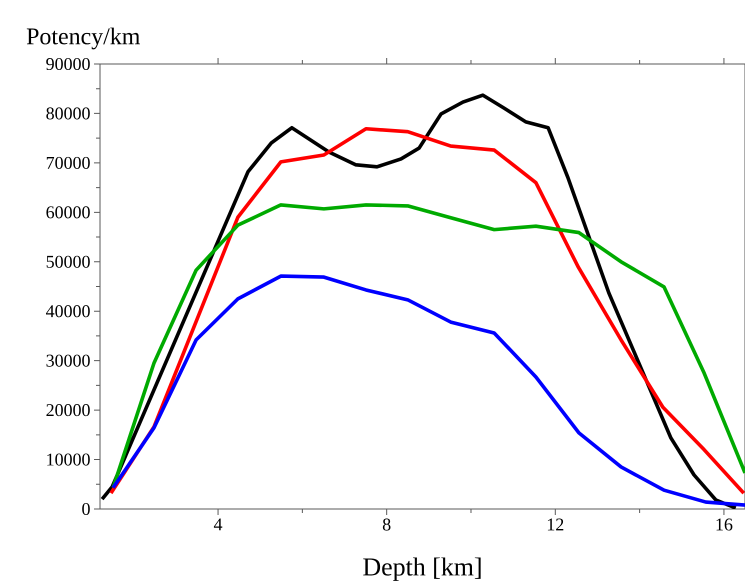 This screenshot has height=588, width=745. I want to click on y-tick-label: 30000, so click(68, 360).